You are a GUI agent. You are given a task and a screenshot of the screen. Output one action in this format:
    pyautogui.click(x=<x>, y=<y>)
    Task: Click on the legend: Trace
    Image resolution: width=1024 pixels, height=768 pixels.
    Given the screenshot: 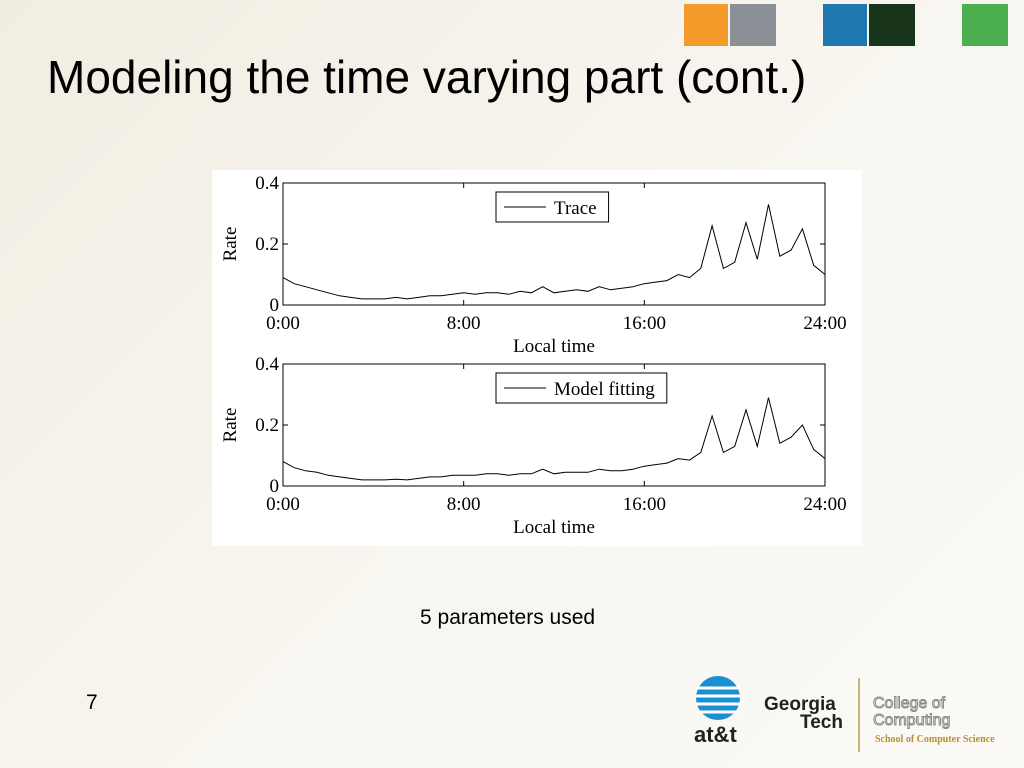 What is the action you would take?
    pyautogui.click(x=550, y=208)
    